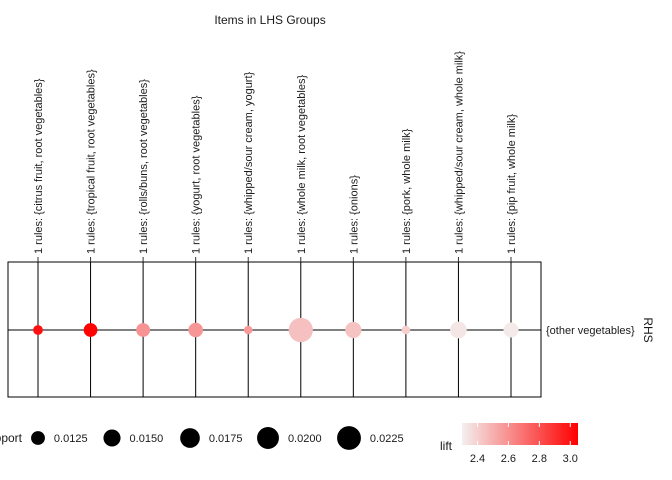 The height and width of the screenshot is (480, 672). I want to click on chart-title: Items in LHS Groups, so click(269, 20).